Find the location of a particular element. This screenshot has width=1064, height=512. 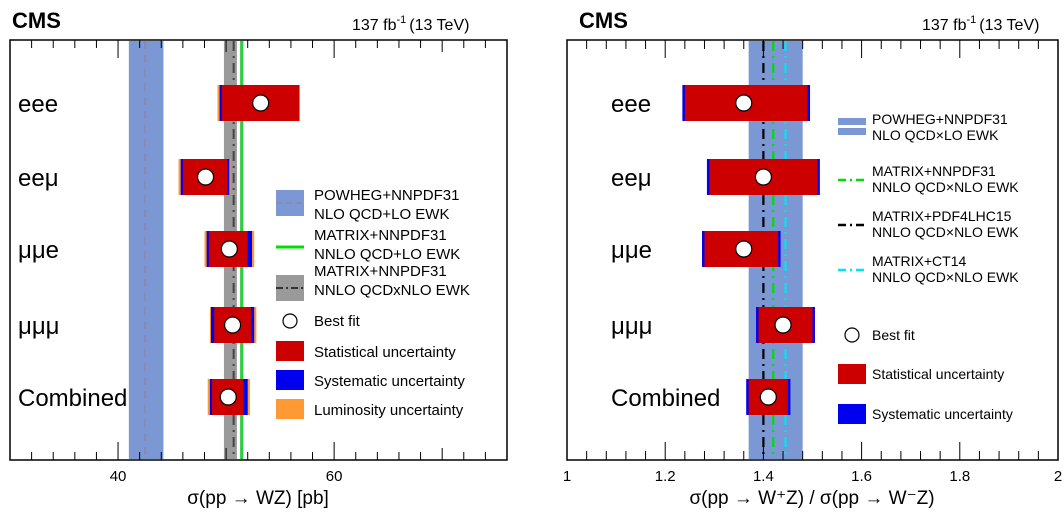

legend-label: Luminosity uncertainty is located at coordinates (389, 410).